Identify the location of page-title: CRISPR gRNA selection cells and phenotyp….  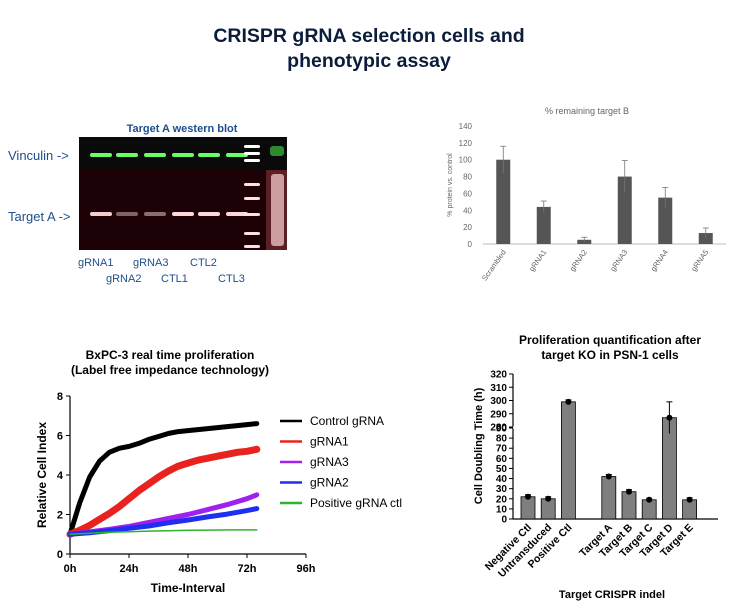
(369, 49).